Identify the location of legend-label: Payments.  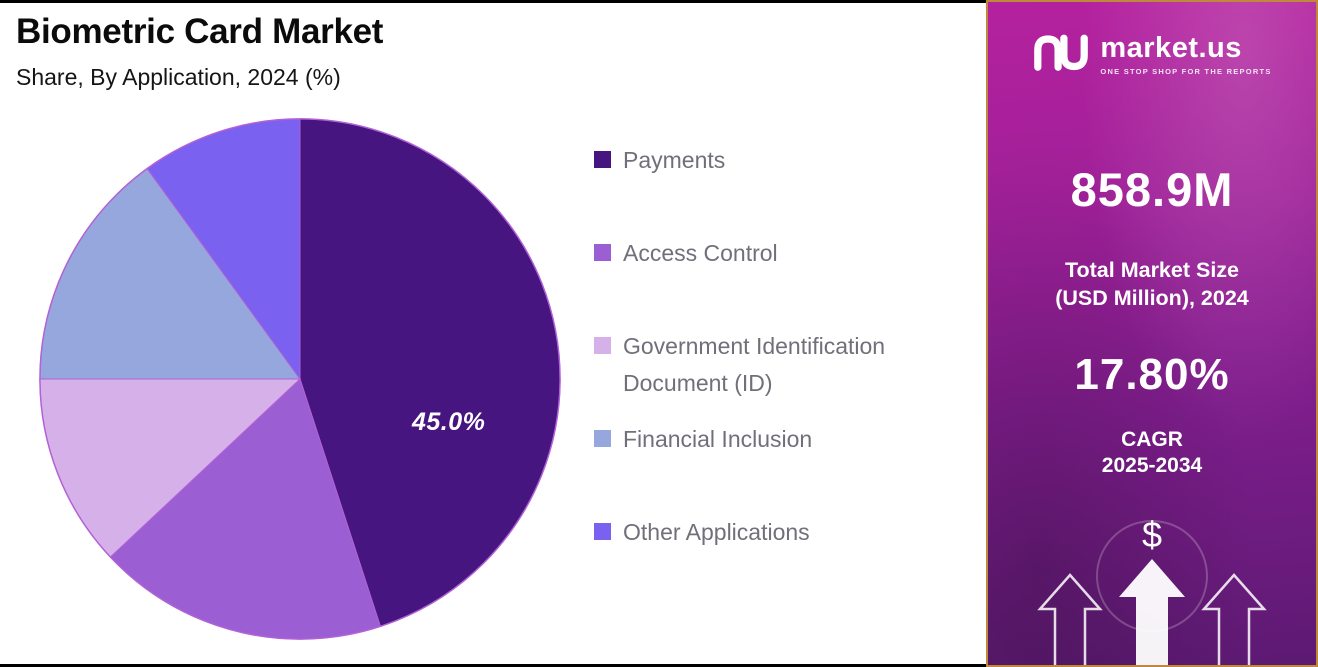
(674, 160).